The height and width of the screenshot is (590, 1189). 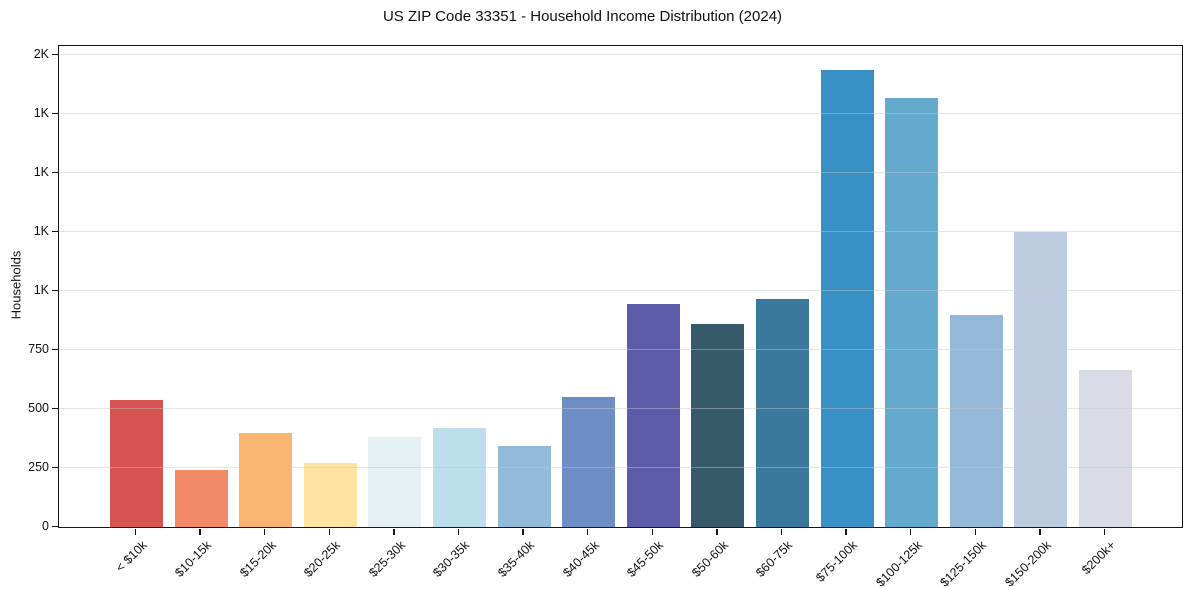 What do you see at coordinates (38, 408) in the screenshot?
I see `y-tick-label: 500` at bounding box center [38, 408].